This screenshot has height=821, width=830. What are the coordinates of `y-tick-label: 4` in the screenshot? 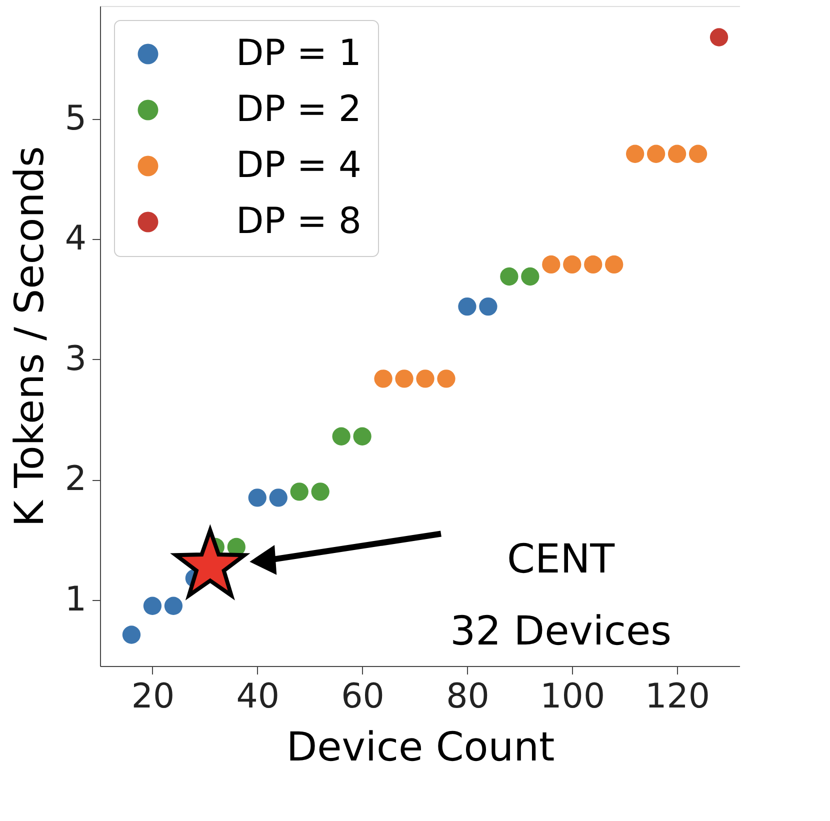 It's located at (75, 238).